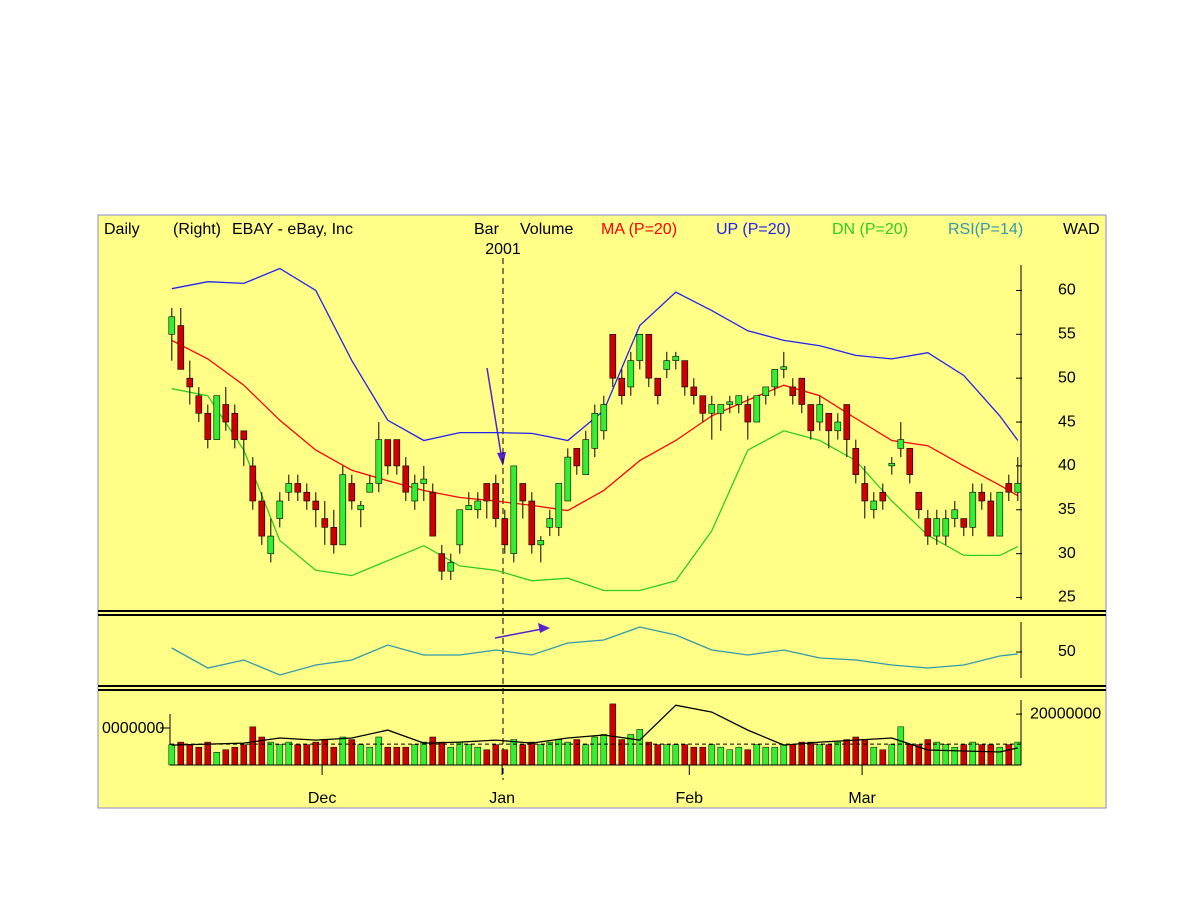 This screenshot has height=923, width=1188. What do you see at coordinates (690, 798) in the screenshot?
I see `x-tick-label: Feb` at bounding box center [690, 798].